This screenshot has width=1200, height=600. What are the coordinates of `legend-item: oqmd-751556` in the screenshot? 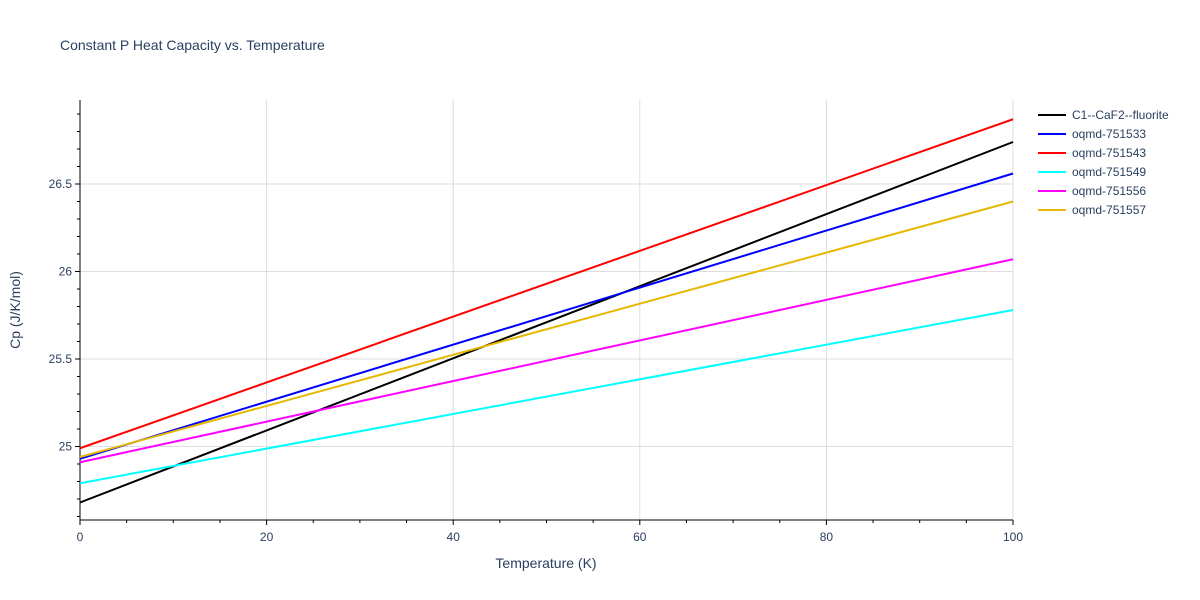 It's located at (1092, 191).